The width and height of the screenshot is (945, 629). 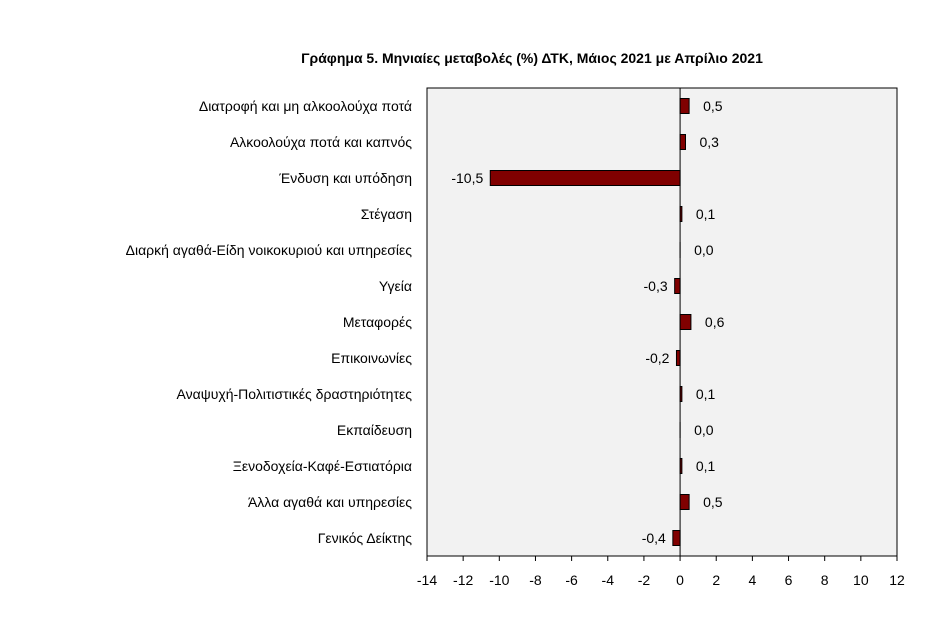 What do you see at coordinates (861, 580) in the screenshot?
I see `x-tick-label: 10` at bounding box center [861, 580].